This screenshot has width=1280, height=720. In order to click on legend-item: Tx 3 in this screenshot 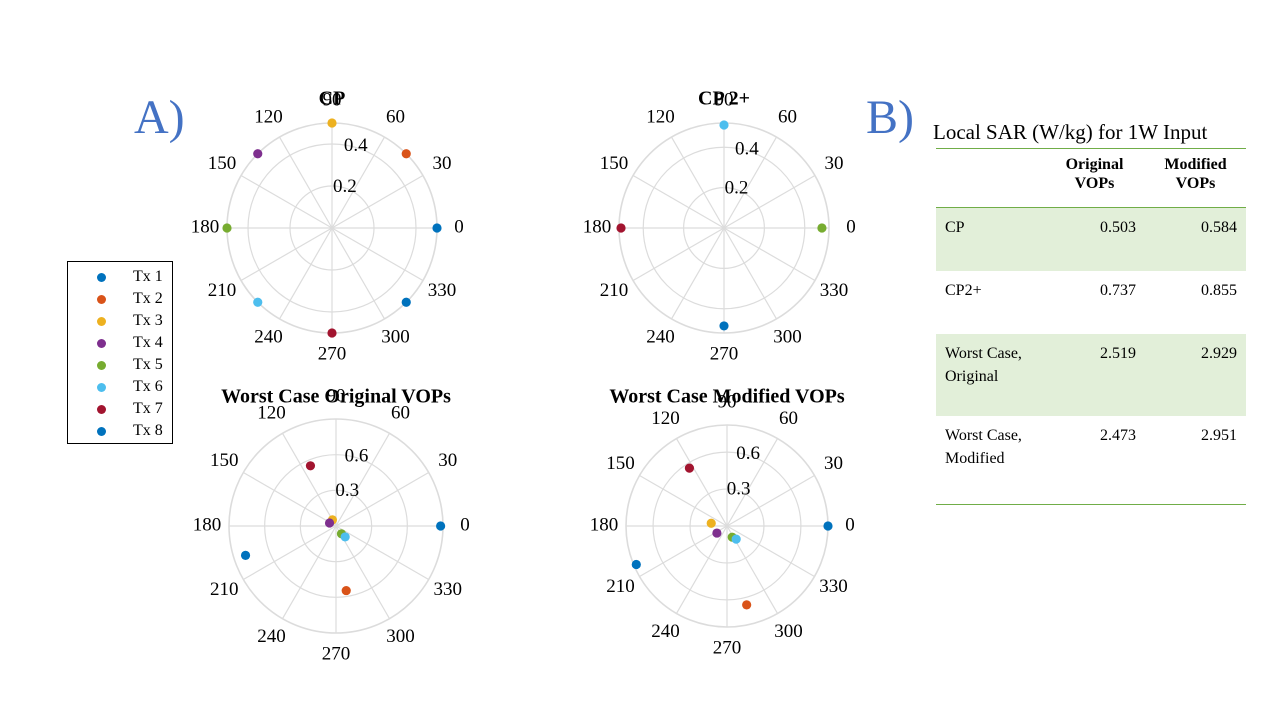, I will do `click(120, 321)`.